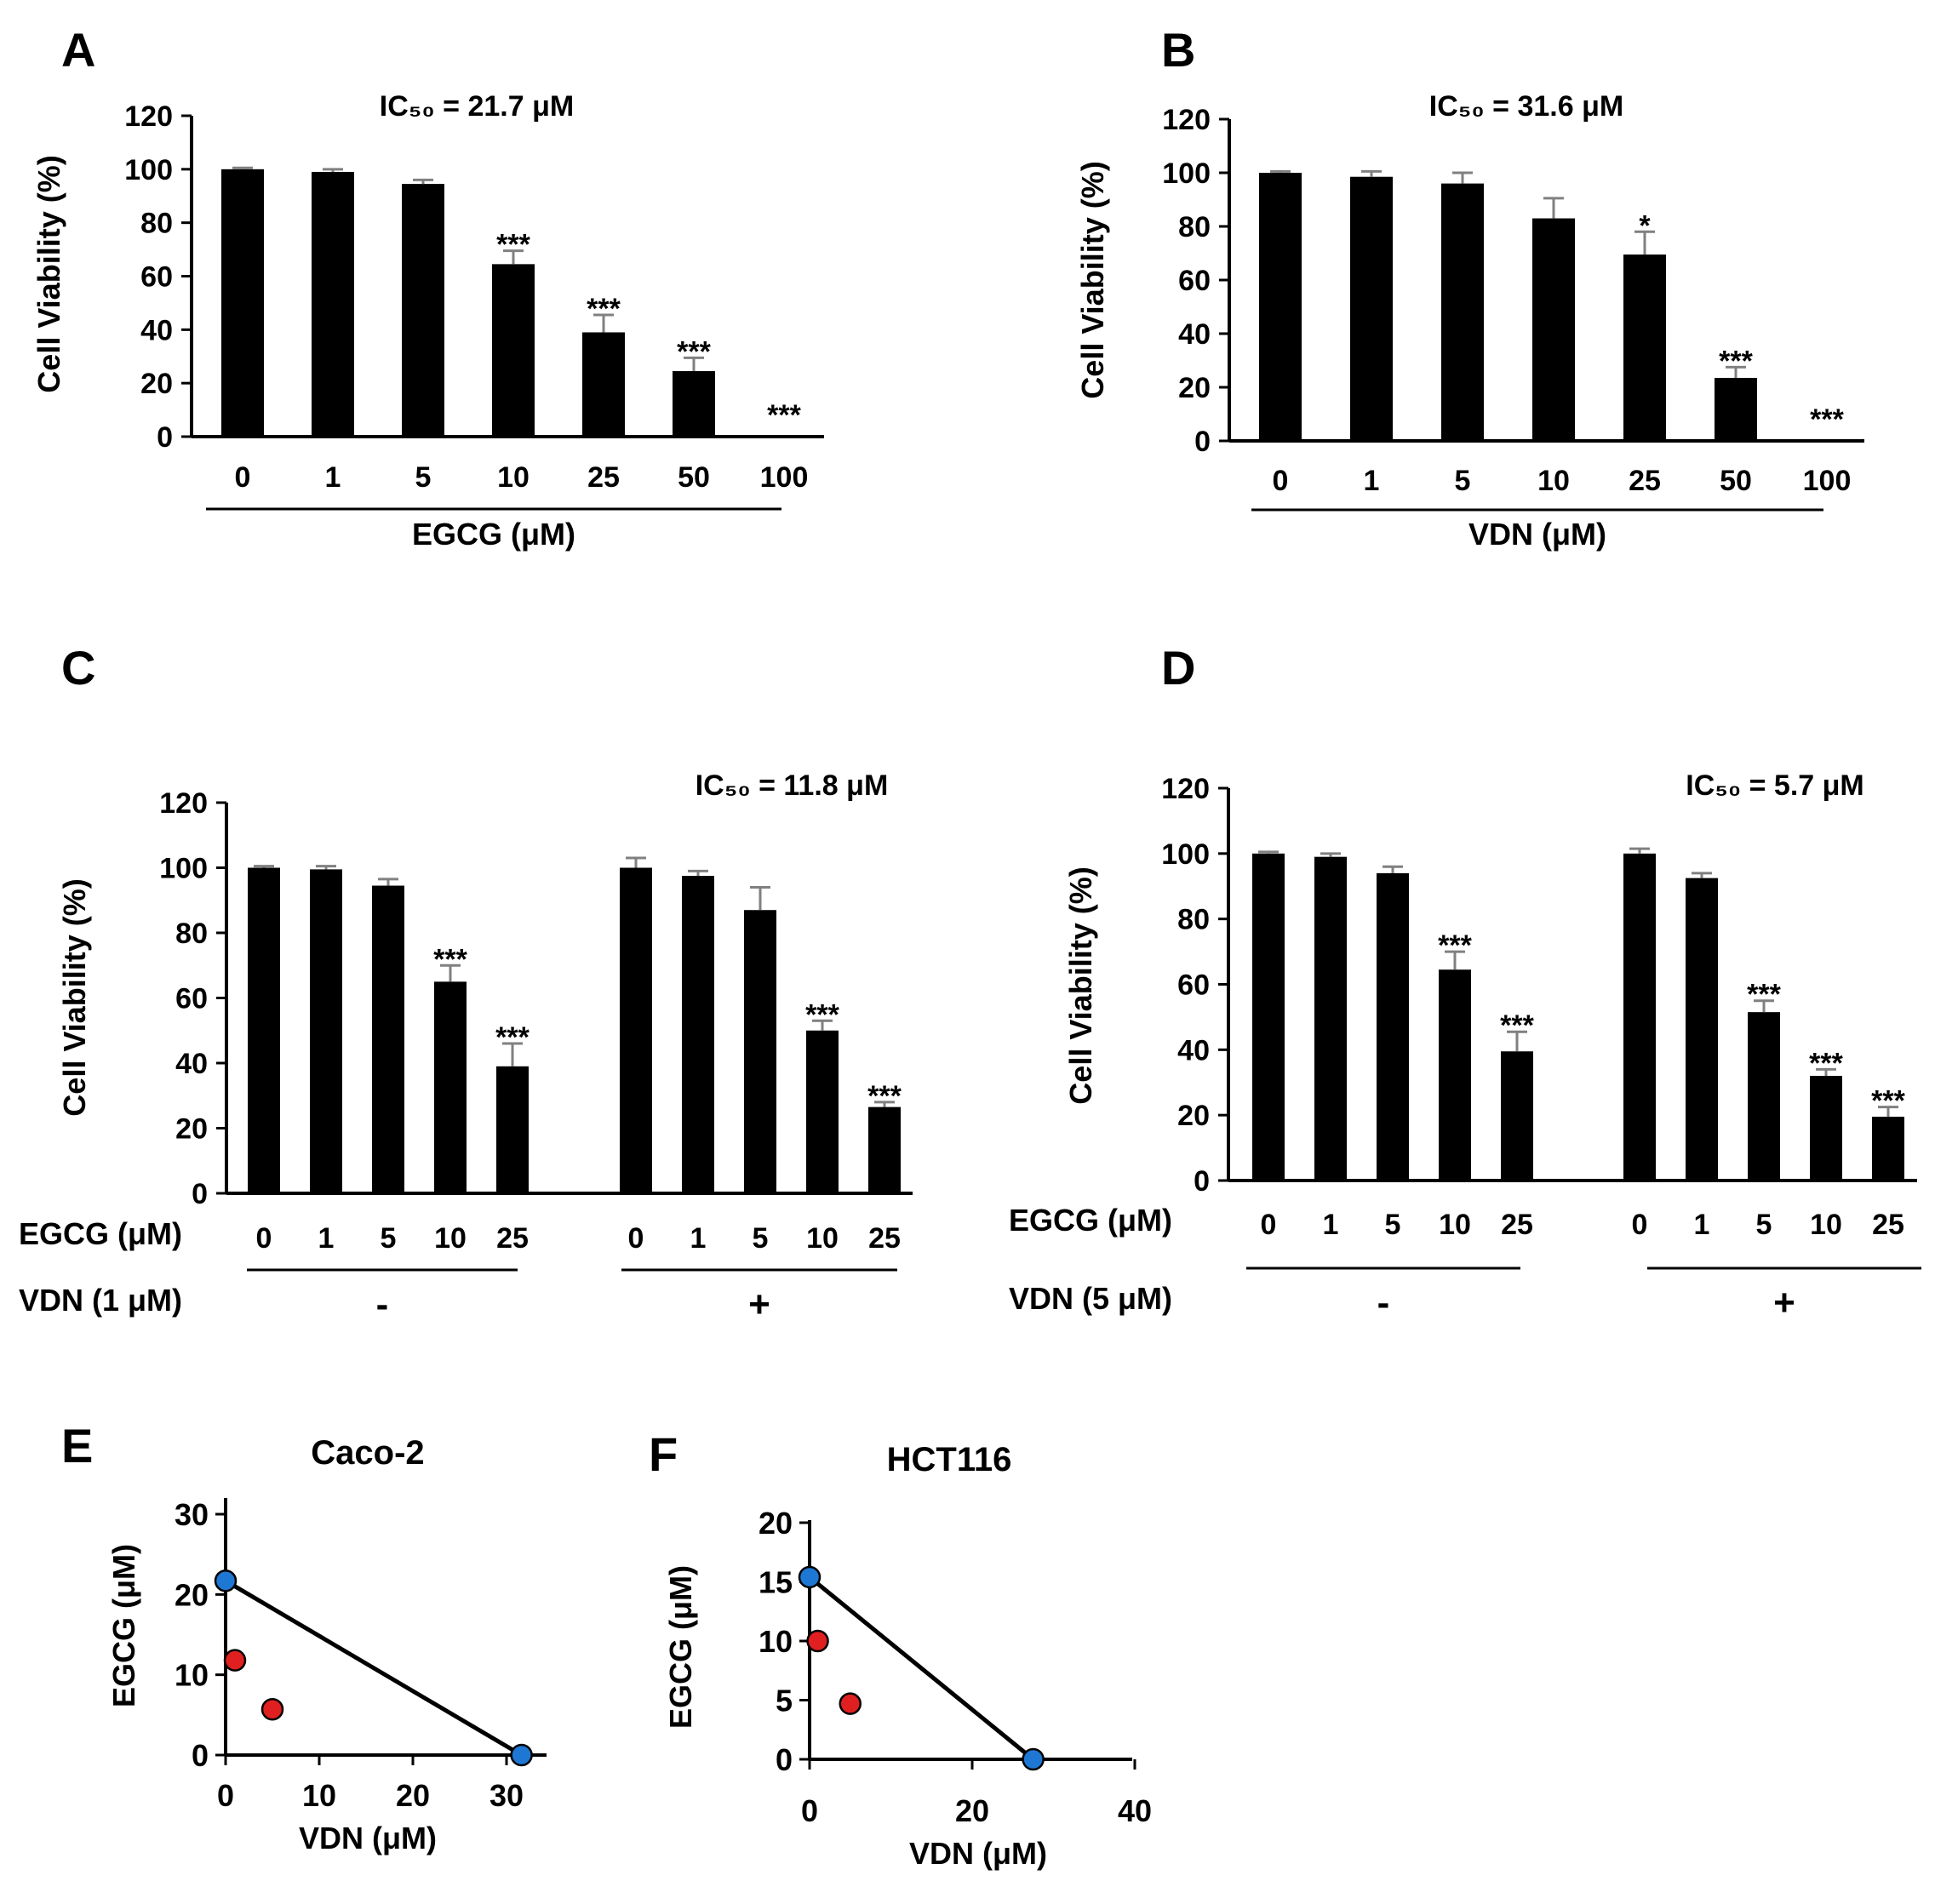 The height and width of the screenshot is (1904, 1935). Describe the element at coordinates (792, 785) in the screenshot. I see `ic50-label: IC₅₀ = 11.8 μM` at that location.